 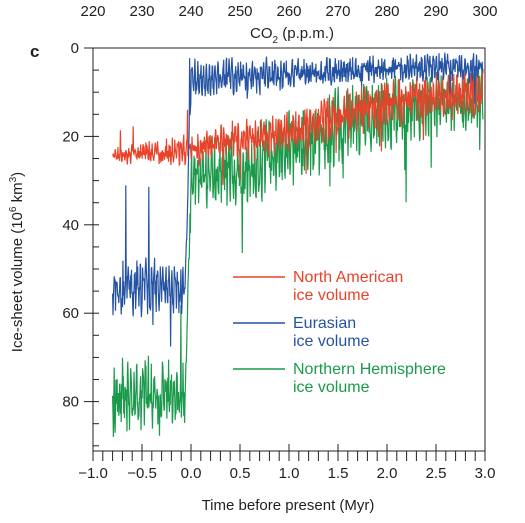 What do you see at coordinates (240, 473) in the screenshot?
I see `x-tick-label: 0.5` at bounding box center [240, 473].